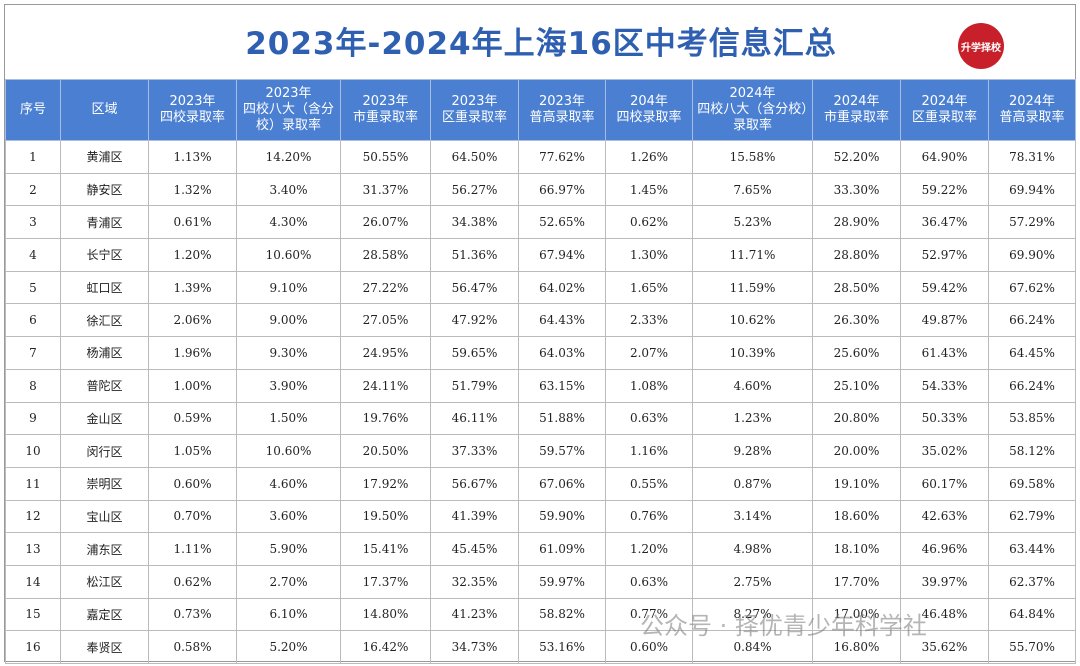  Describe the element at coordinates (944, 189) in the screenshot. I see `table-cell: 59.22%` at that location.